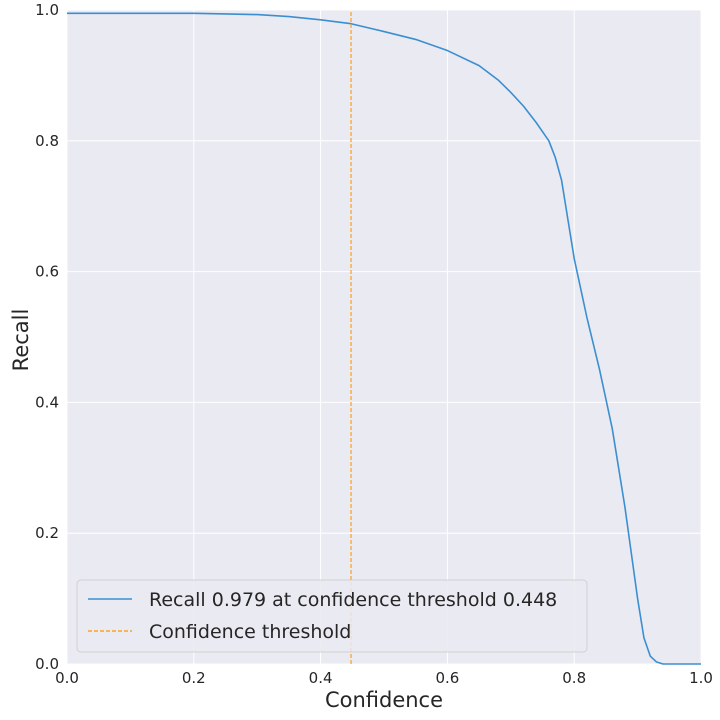 The image size is (720, 720). I want to click on x-tick-label: 0.6, so click(447, 678).